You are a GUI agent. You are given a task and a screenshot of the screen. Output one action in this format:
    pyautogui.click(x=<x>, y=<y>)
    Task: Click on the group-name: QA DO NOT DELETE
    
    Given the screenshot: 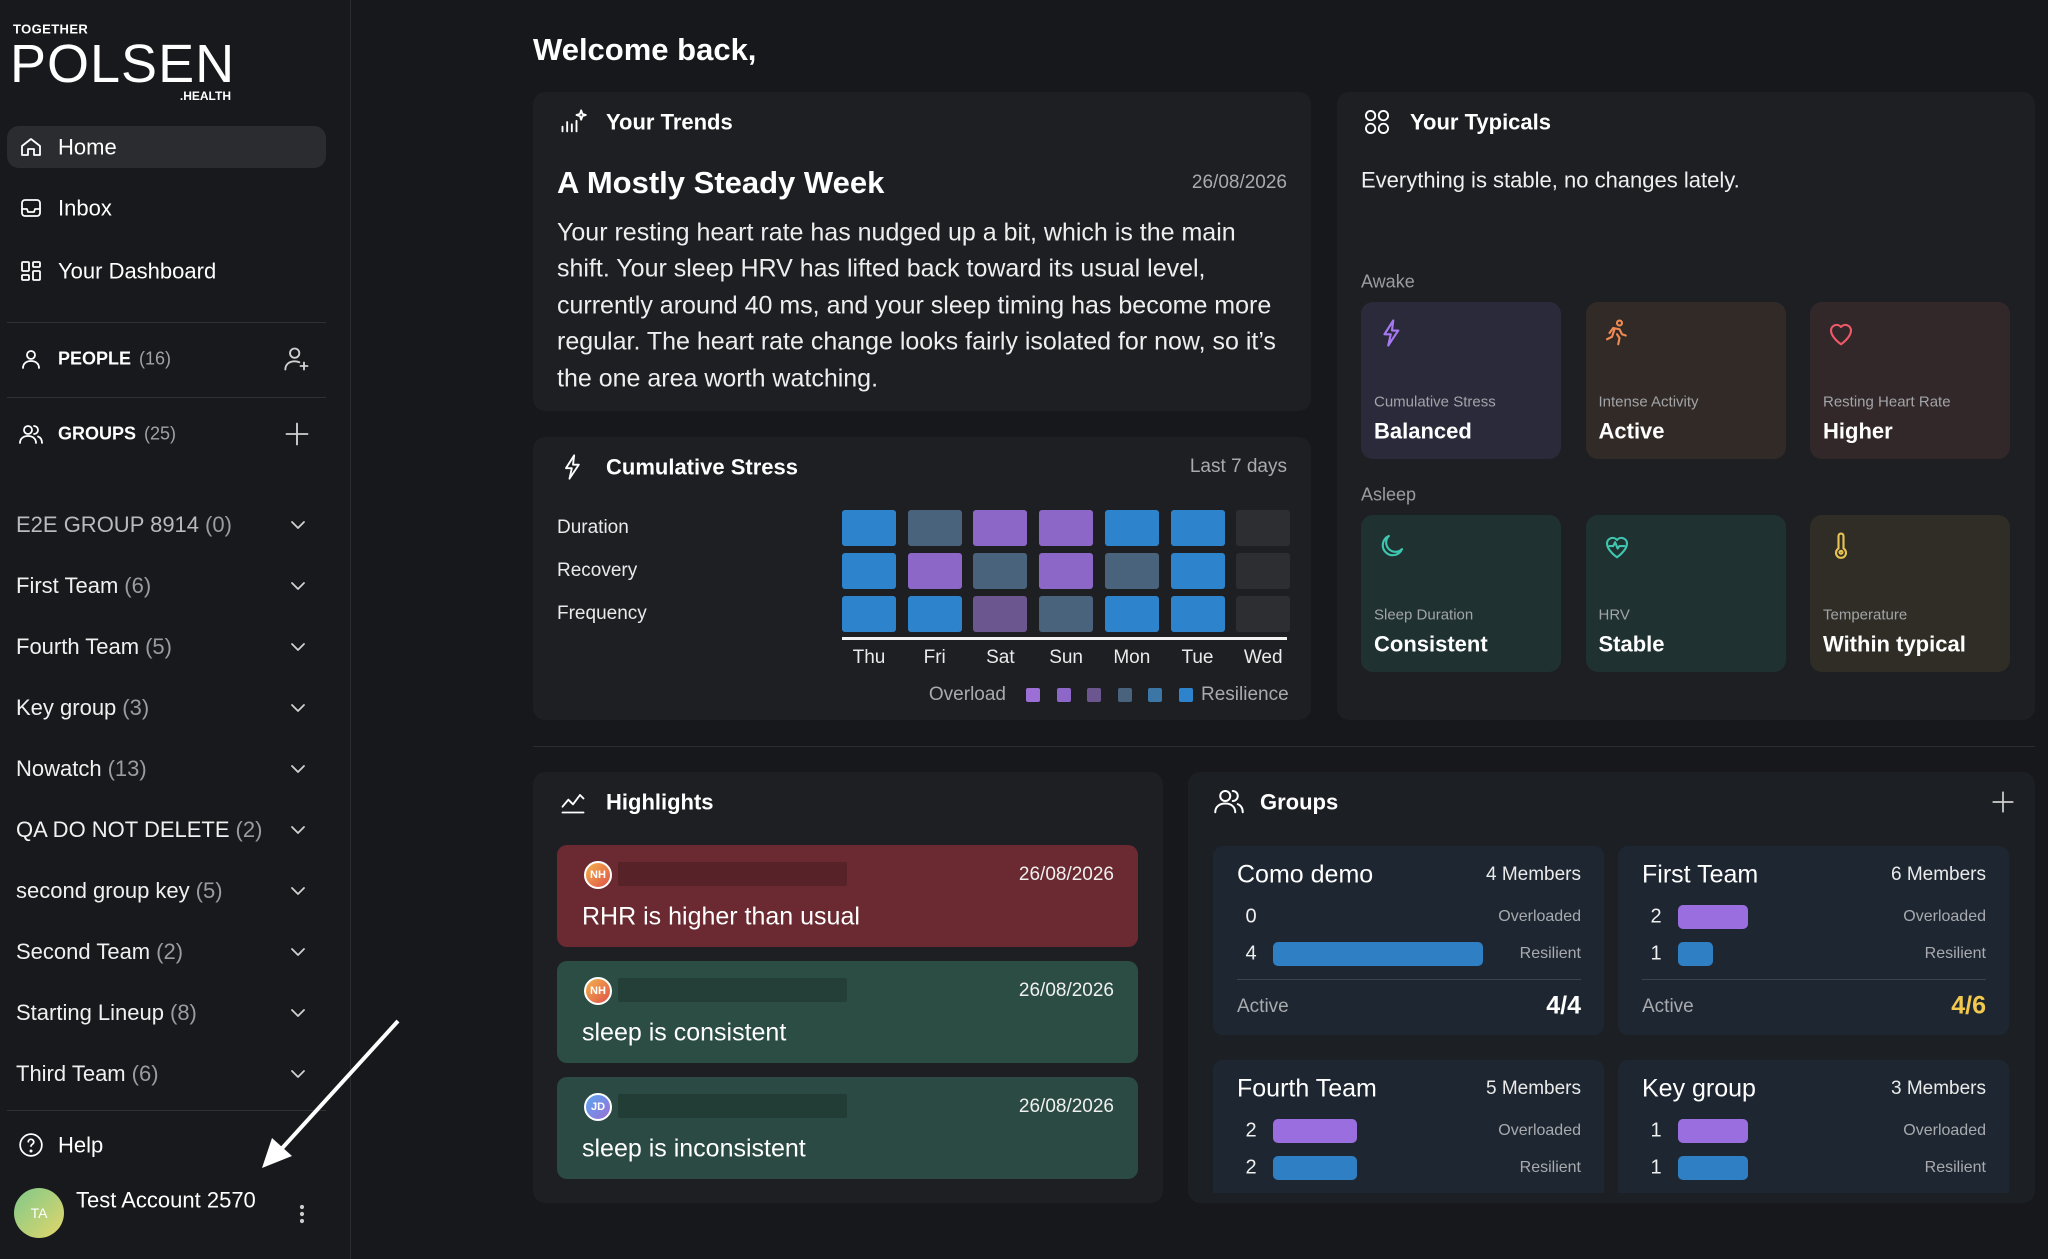 What is the action you would take?
    pyautogui.click(x=123, y=829)
    